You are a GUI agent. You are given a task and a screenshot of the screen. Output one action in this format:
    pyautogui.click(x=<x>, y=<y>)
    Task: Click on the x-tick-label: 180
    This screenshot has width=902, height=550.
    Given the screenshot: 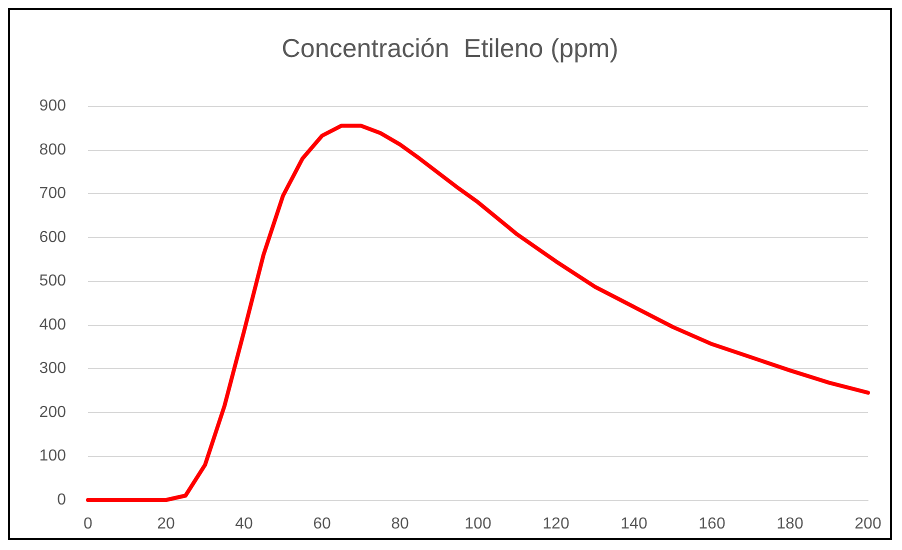 What is the action you would take?
    pyautogui.click(x=790, y=524)
    